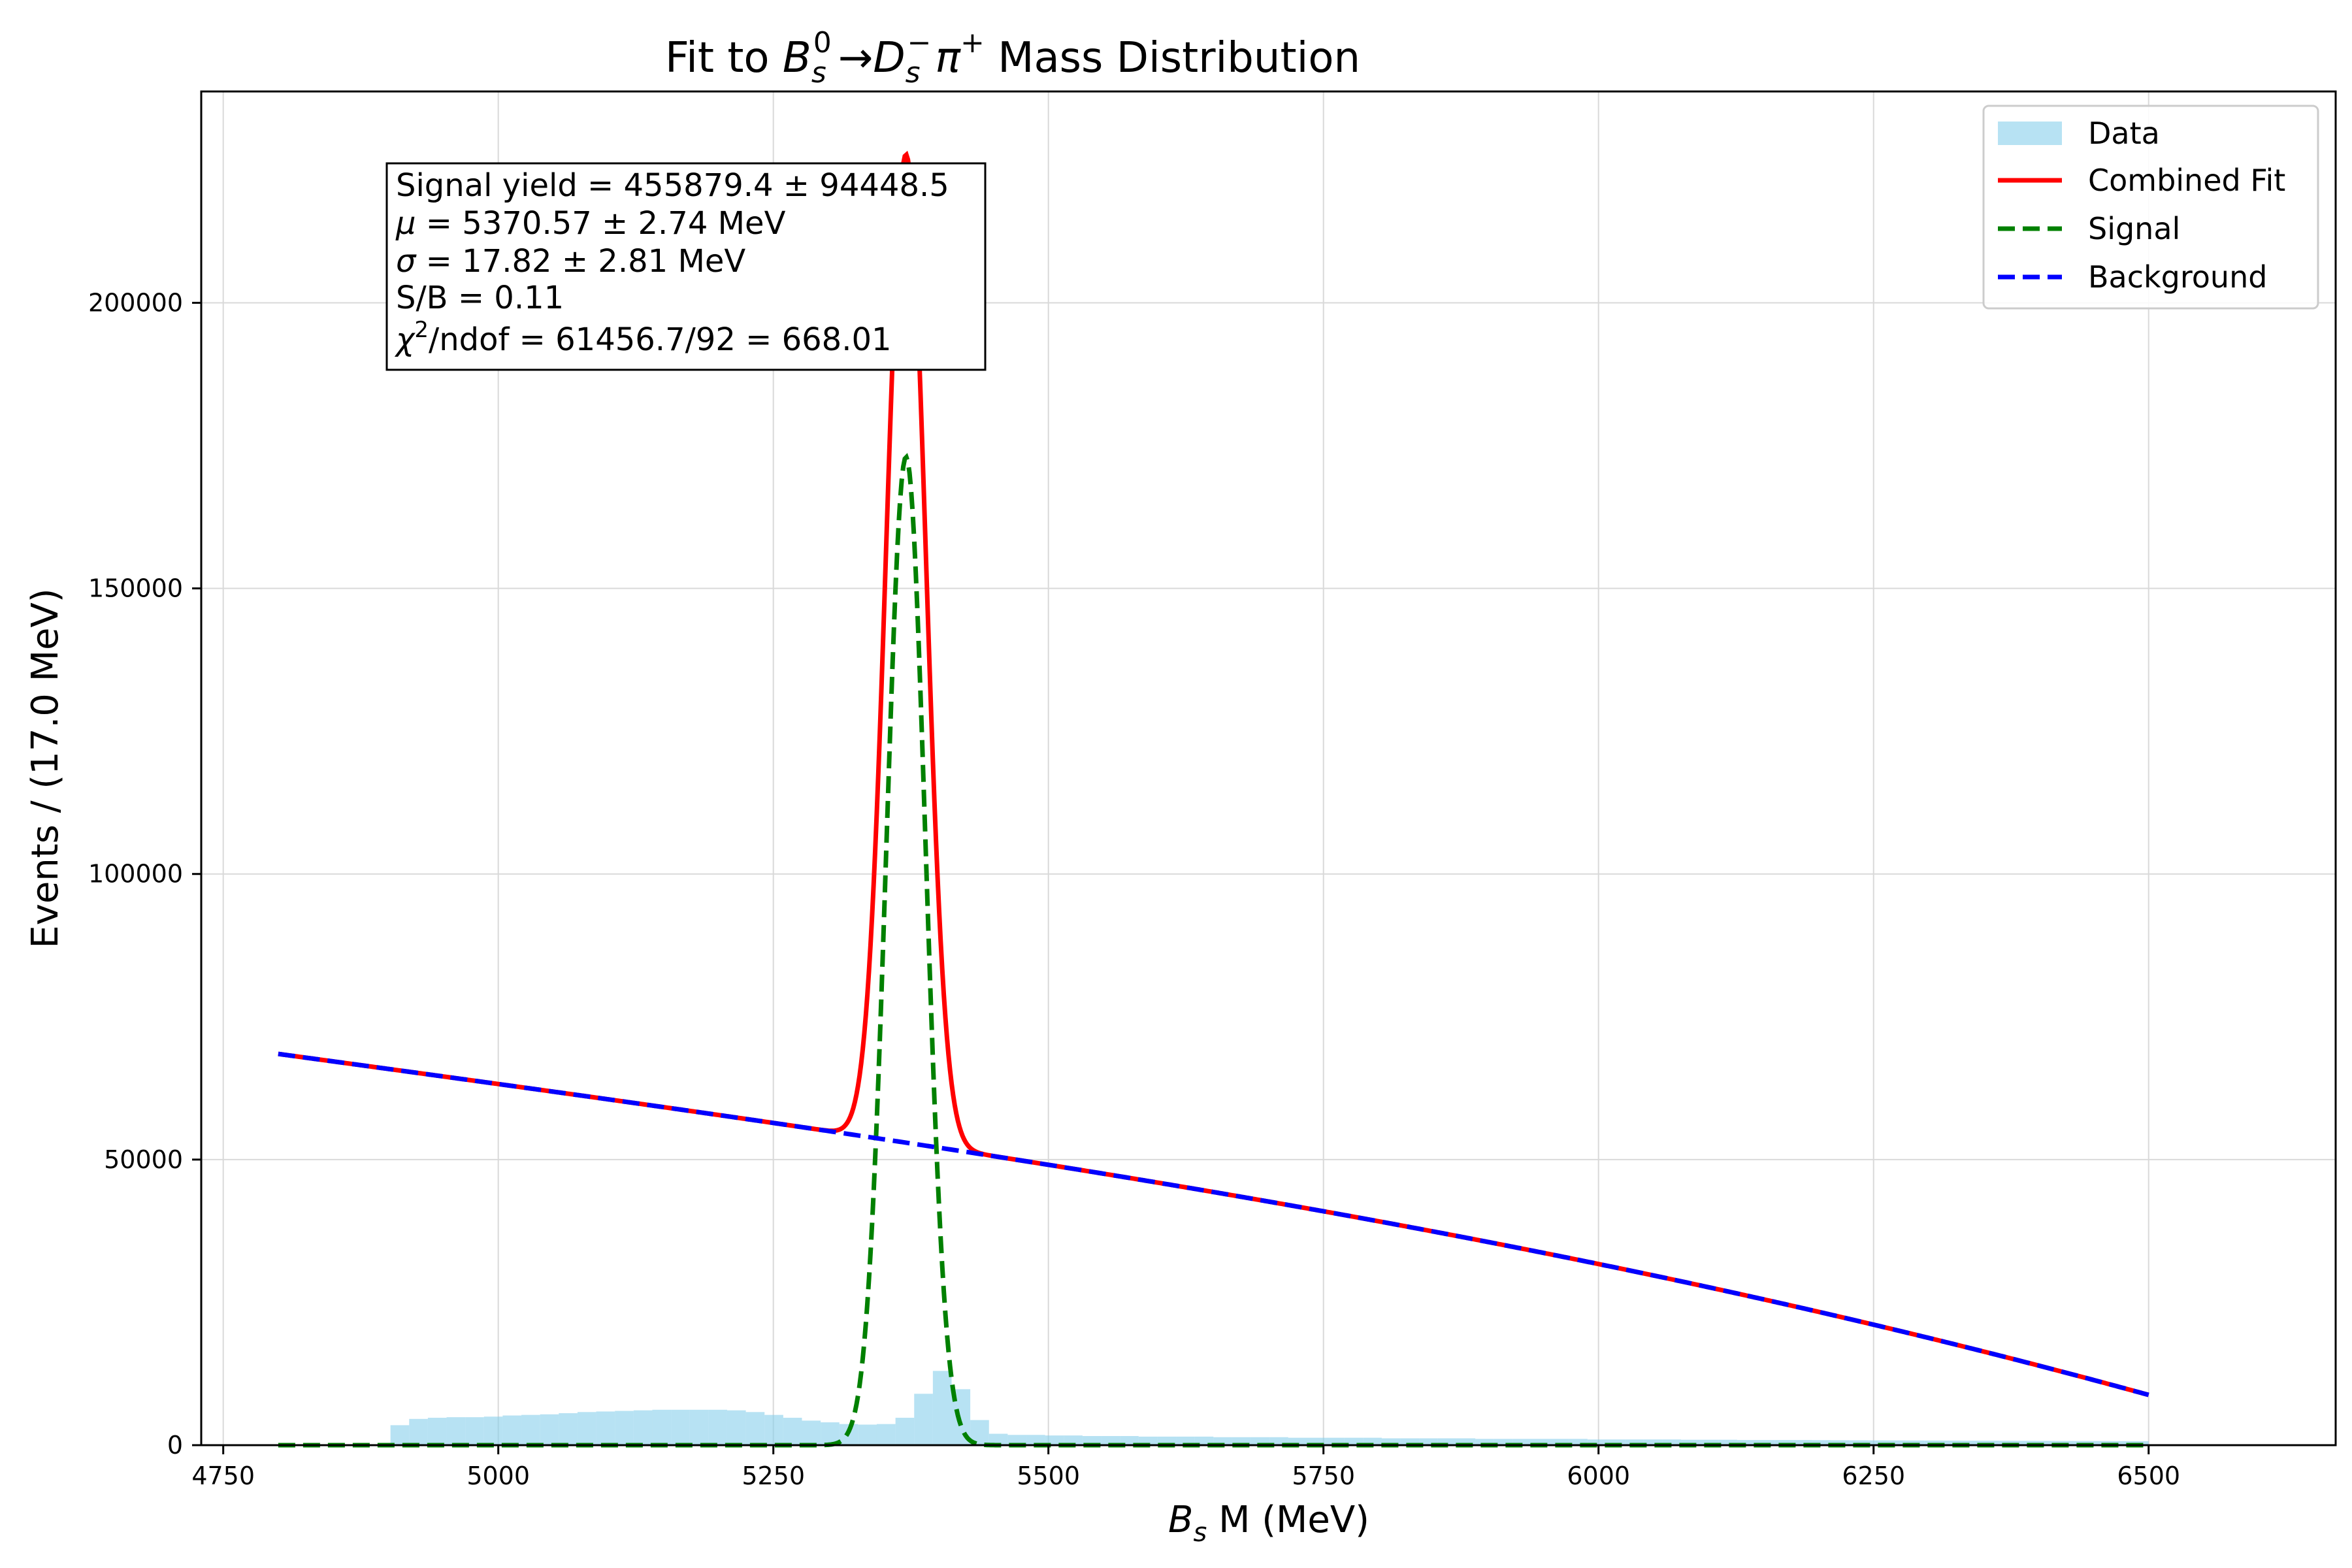  Describe the element at coordinates (2134, 228) in the screenshot. I see `legend-label-signal: Signal` at that location.